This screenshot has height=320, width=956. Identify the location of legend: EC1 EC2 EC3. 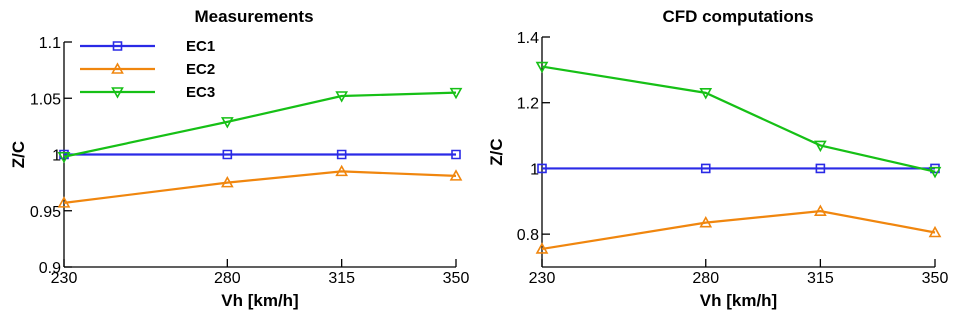
(147, 69).